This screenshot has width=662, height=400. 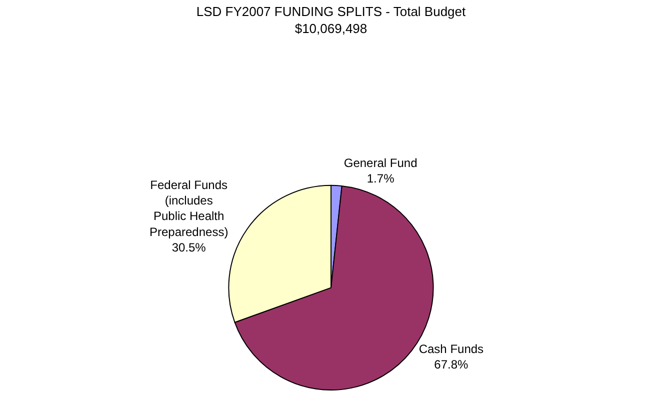 What do you see at coordinates (381, 163) in the screenshot?
I see `slice-label: General Fund` at bounding box center [381, 163].